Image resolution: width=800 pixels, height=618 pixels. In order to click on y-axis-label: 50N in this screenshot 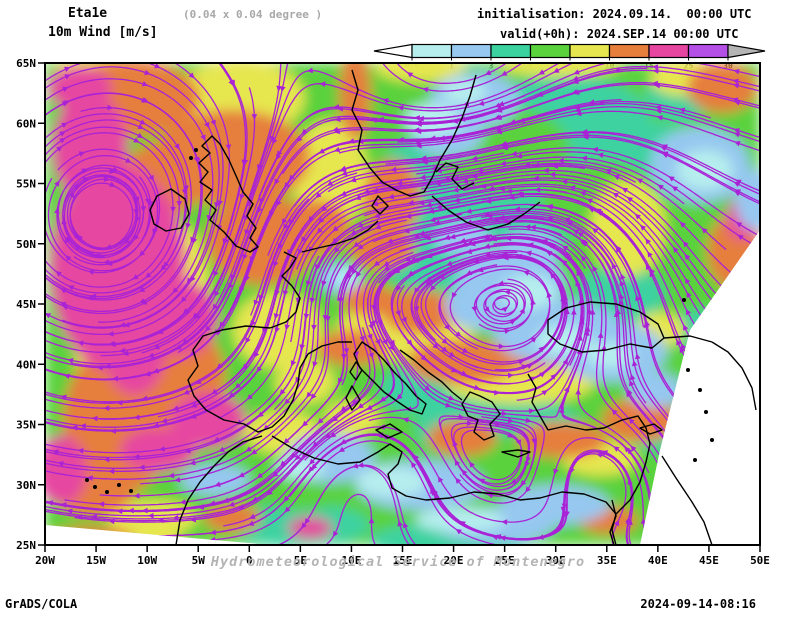, I will do `click(26, 244)`.